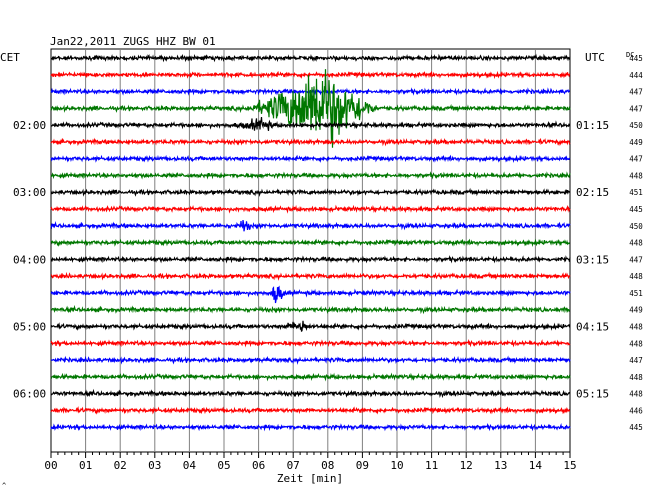  Describe the element at coordinates (569, 465) in the screenshot. I see `x-tick-label: 15` at that location.